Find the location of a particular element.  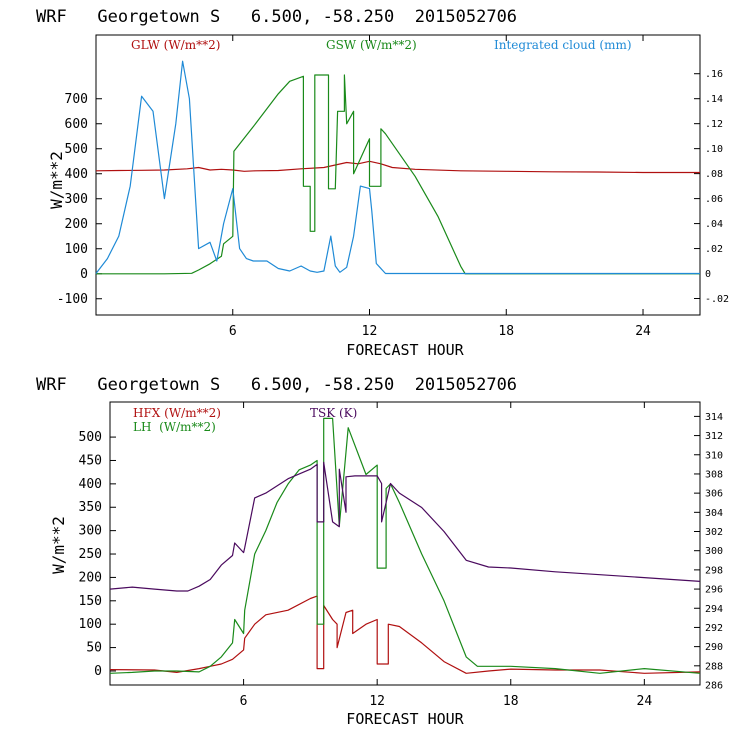

top-left-tick-label: 600 is located at coordinates (76, 124).